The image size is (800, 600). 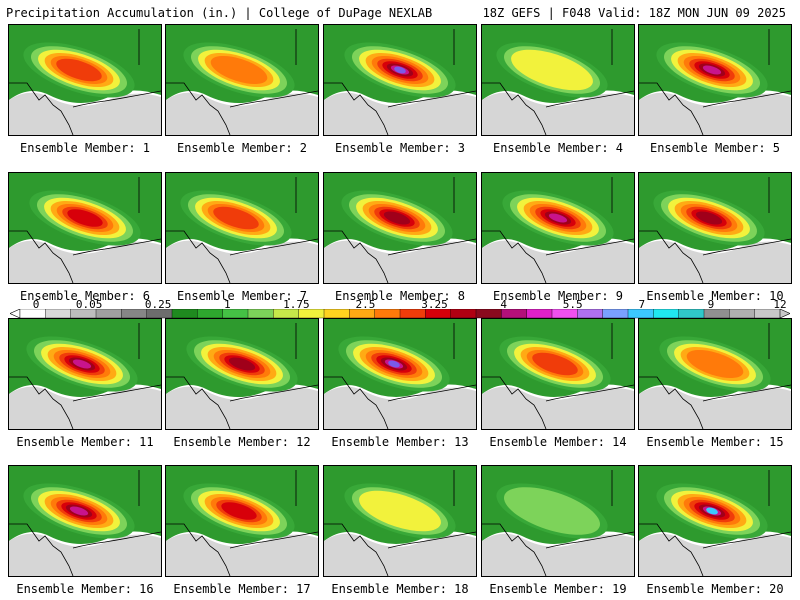 What do you see at coordinates (642, 304) in the screenshot?
I see `colorbar-tick-label: 7` at bounding box center [642, 304].